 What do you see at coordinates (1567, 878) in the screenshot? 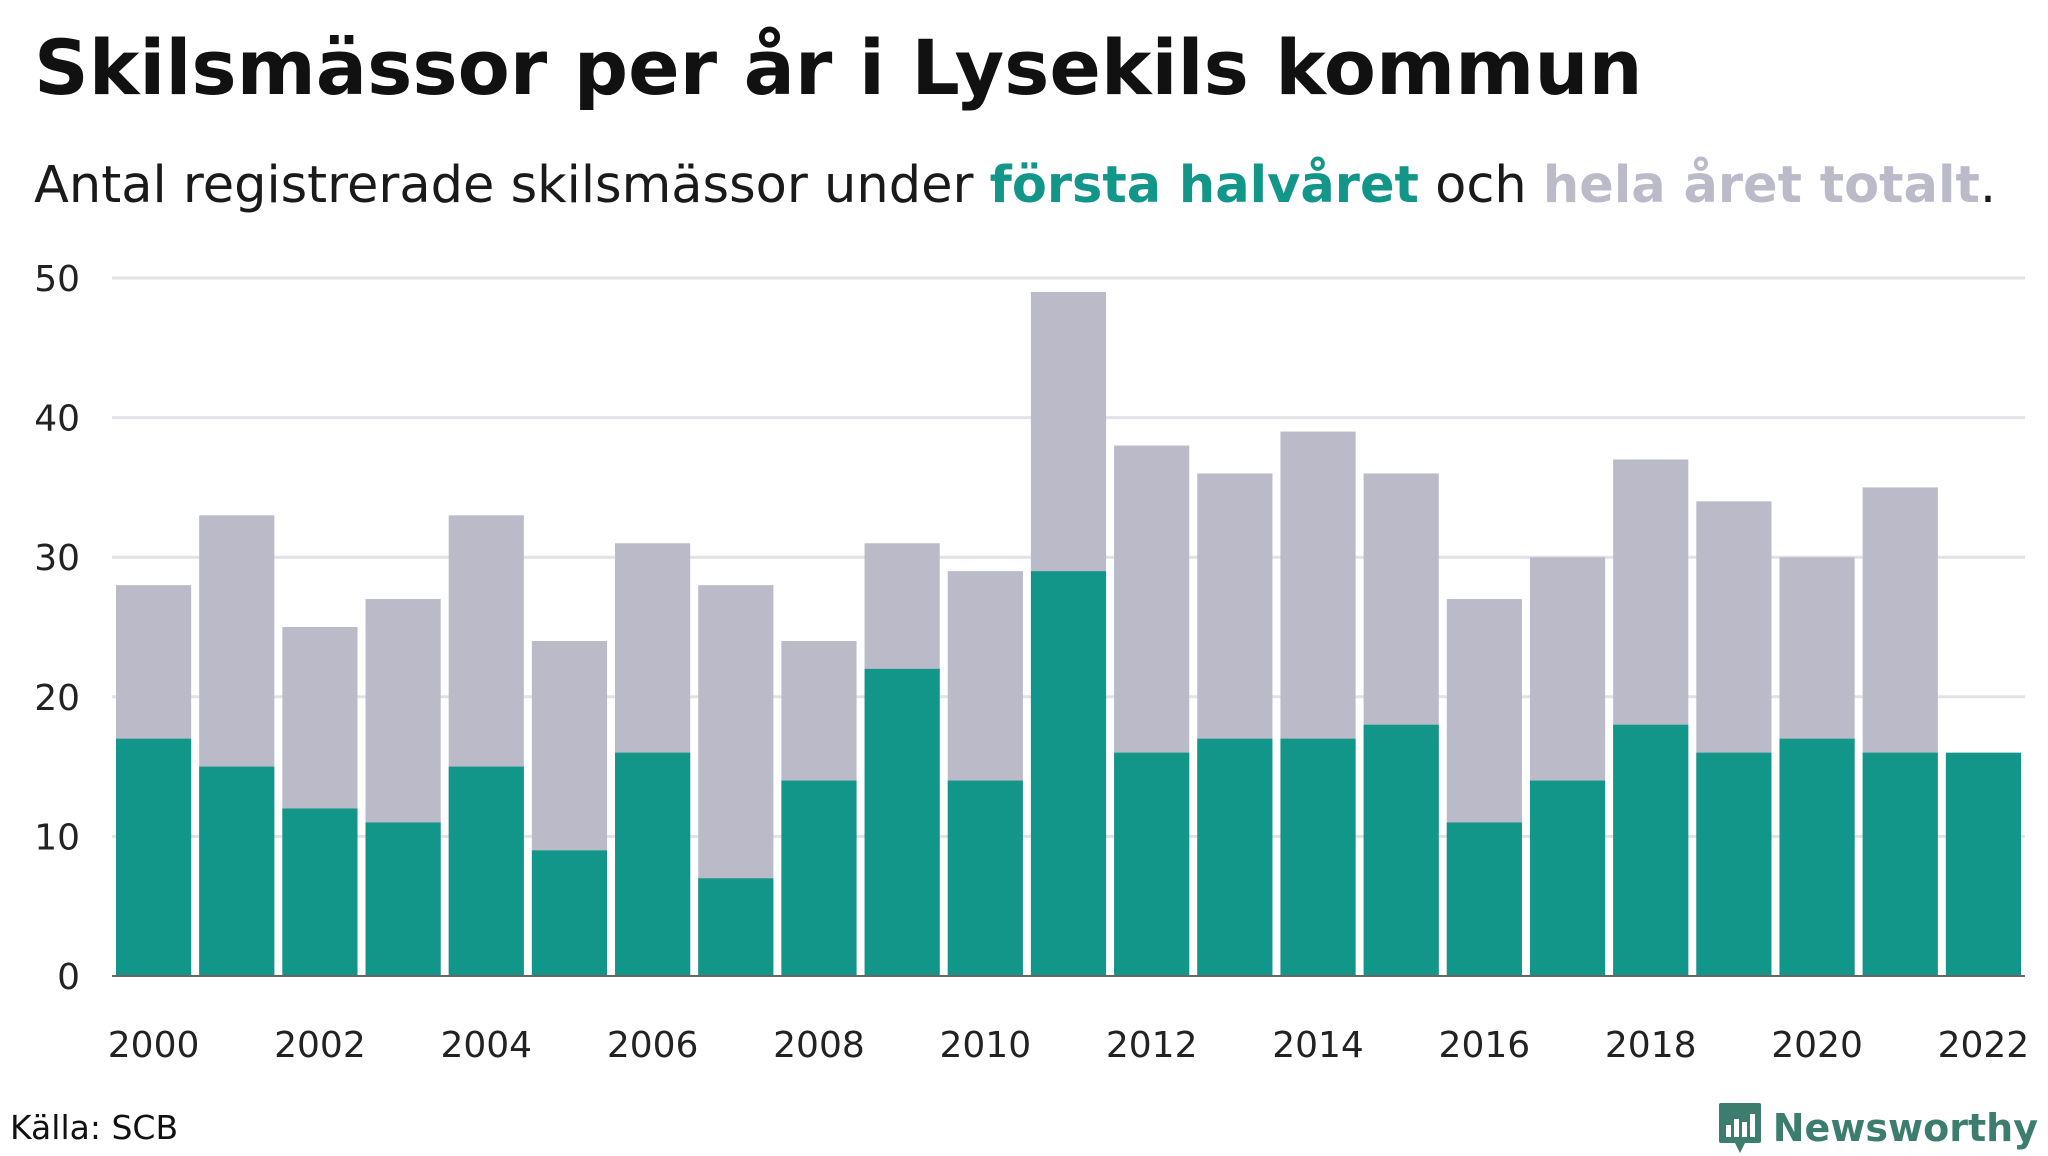
I see `bar-first-half-2017` at bounding box center [1567, 878].